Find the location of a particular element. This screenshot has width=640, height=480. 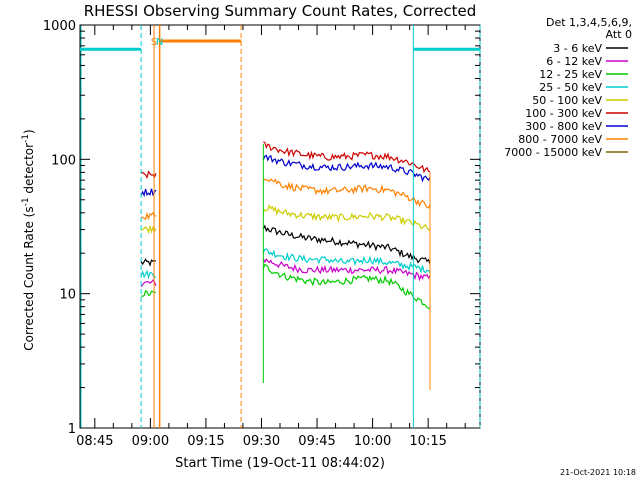

y-axis-label-mid: detector is located at coordinates (29, 170).